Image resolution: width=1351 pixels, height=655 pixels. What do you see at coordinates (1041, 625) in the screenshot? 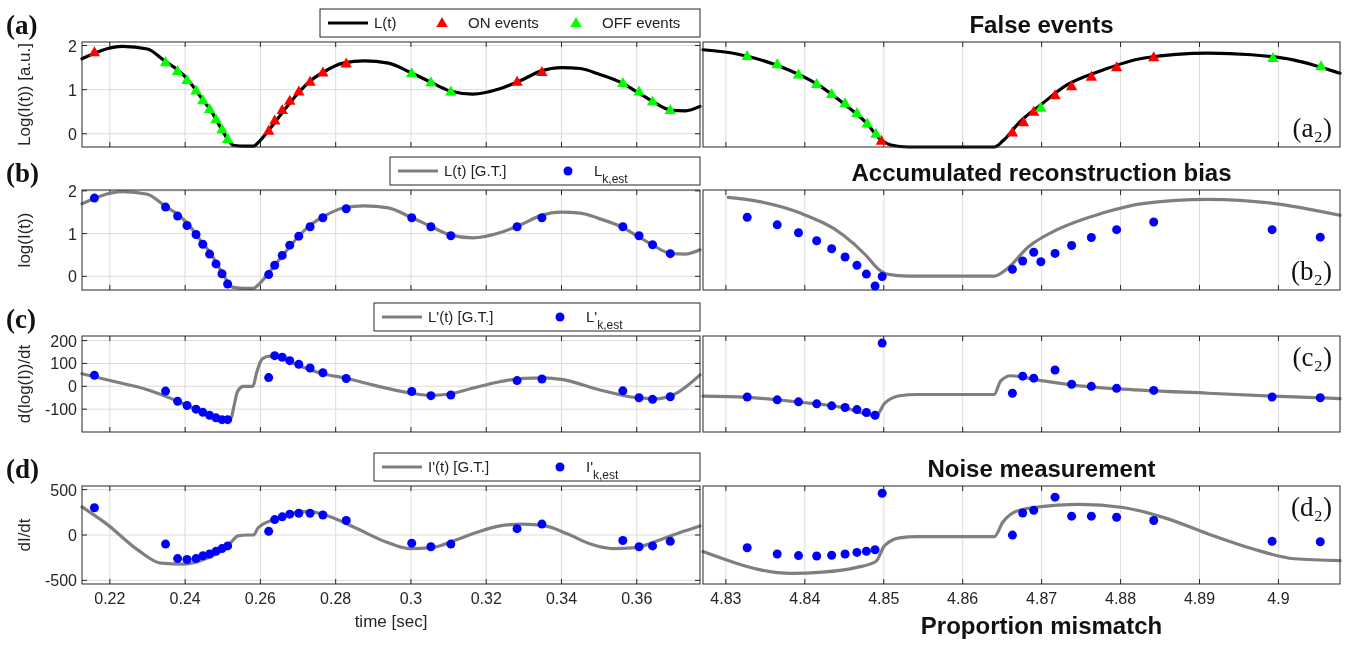
I see `text: Proportion mismatch` at bounding box center [1041, 625].